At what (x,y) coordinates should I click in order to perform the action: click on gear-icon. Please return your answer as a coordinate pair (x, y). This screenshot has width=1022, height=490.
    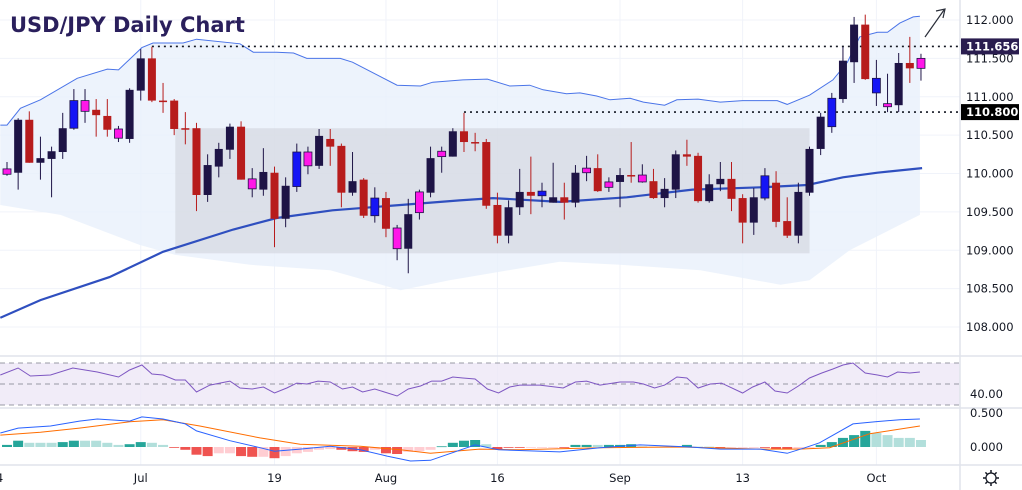
    Looking at the image, I should click on (991, 478).